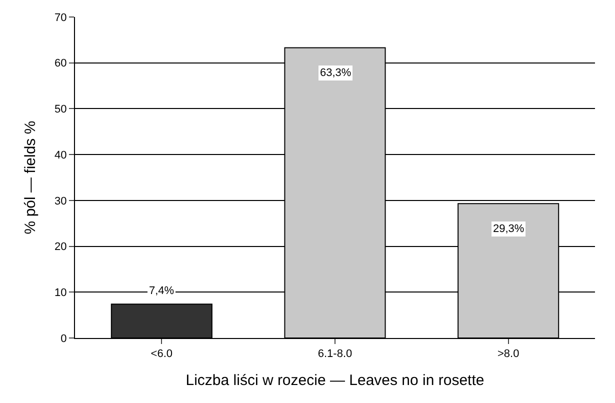 This screenshot has height=403, width=615. I want to click on y-tick-label: 30, so click(60, 201).